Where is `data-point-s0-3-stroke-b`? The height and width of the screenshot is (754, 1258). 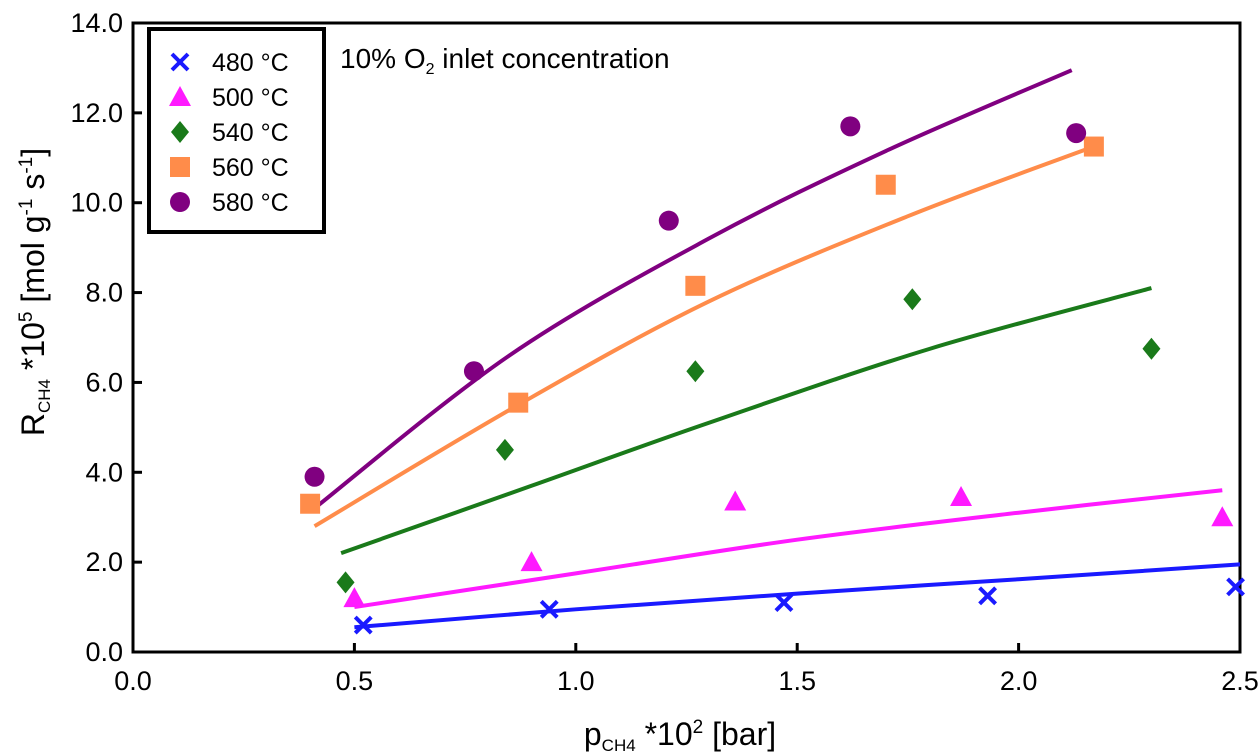
data-point-s0-3-stroke-b is located at coordinates (988, 596).